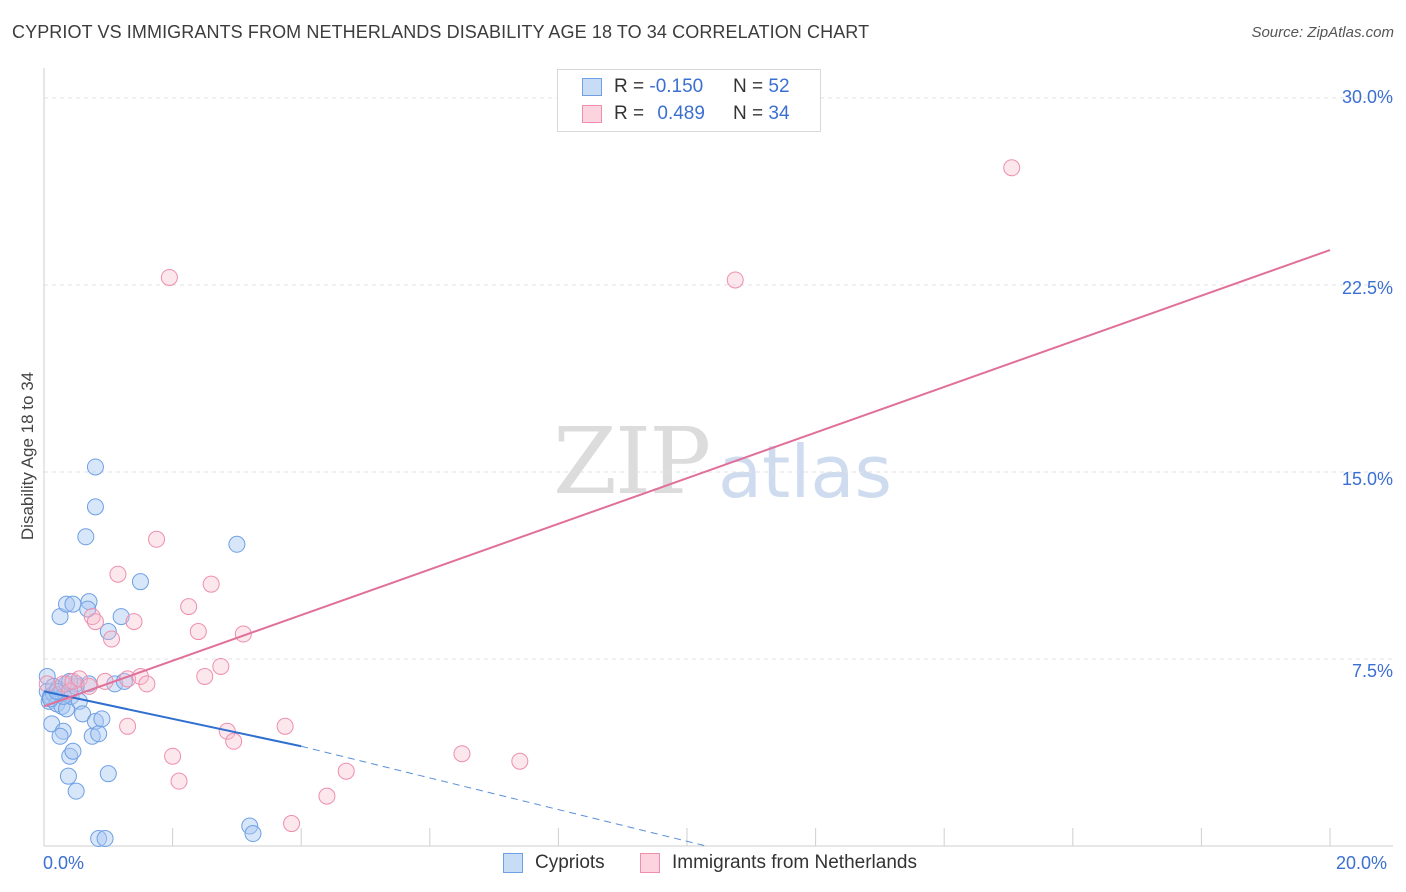 This screenshot has width=1406, height=892. What do you see at coordinates (172, 719) in the screenshot?
I see `cypriots-trend-line` at bounding box center [172, 719].